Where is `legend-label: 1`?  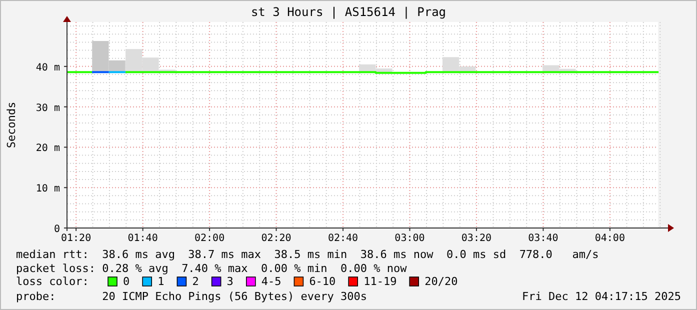 legend-label: 1 is located at coordinates (161, 281).